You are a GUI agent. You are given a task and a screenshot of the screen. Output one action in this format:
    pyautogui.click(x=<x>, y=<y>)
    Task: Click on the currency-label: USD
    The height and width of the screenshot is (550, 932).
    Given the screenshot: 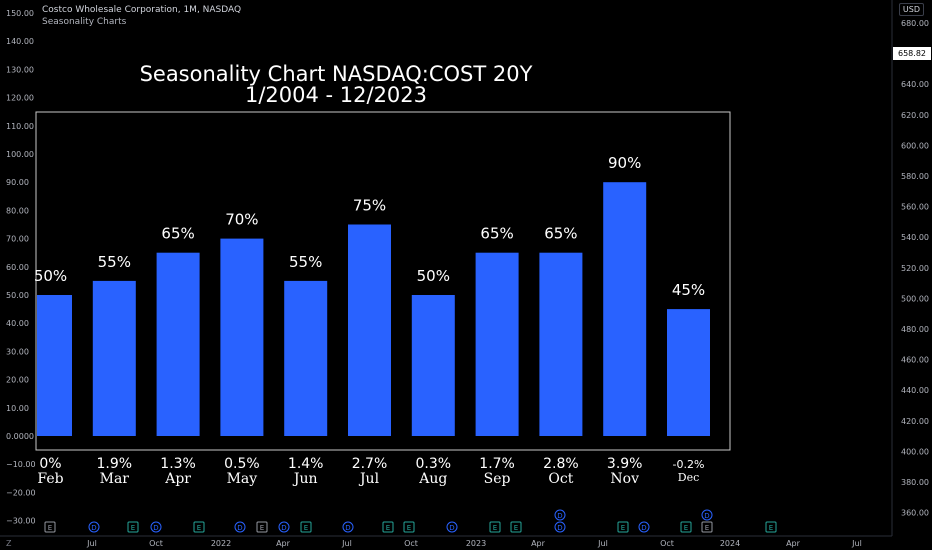 What is the action you would take?
    pyautogui.click(x=911, y=9)
    